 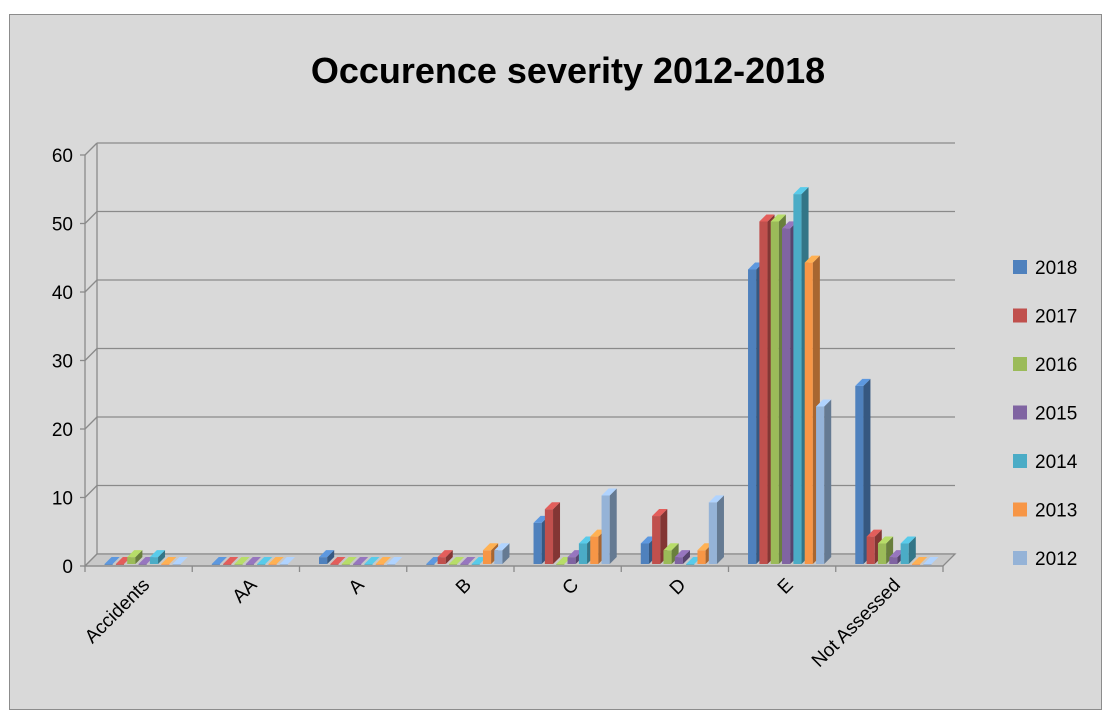 What do you see at coordinates (62, 156) in the screenshot?
I see `y-tick-label: 60` at bounding box center [62, 156].